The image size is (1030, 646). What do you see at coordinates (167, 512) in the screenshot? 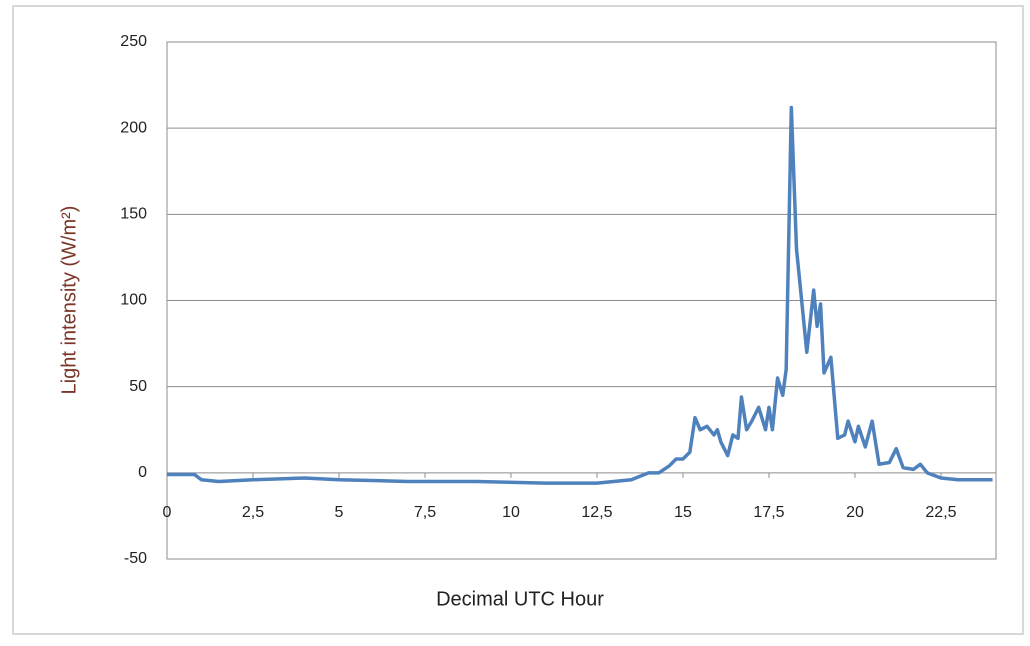
I see `x-tick-label: 0` at bounding box center [167, 512].